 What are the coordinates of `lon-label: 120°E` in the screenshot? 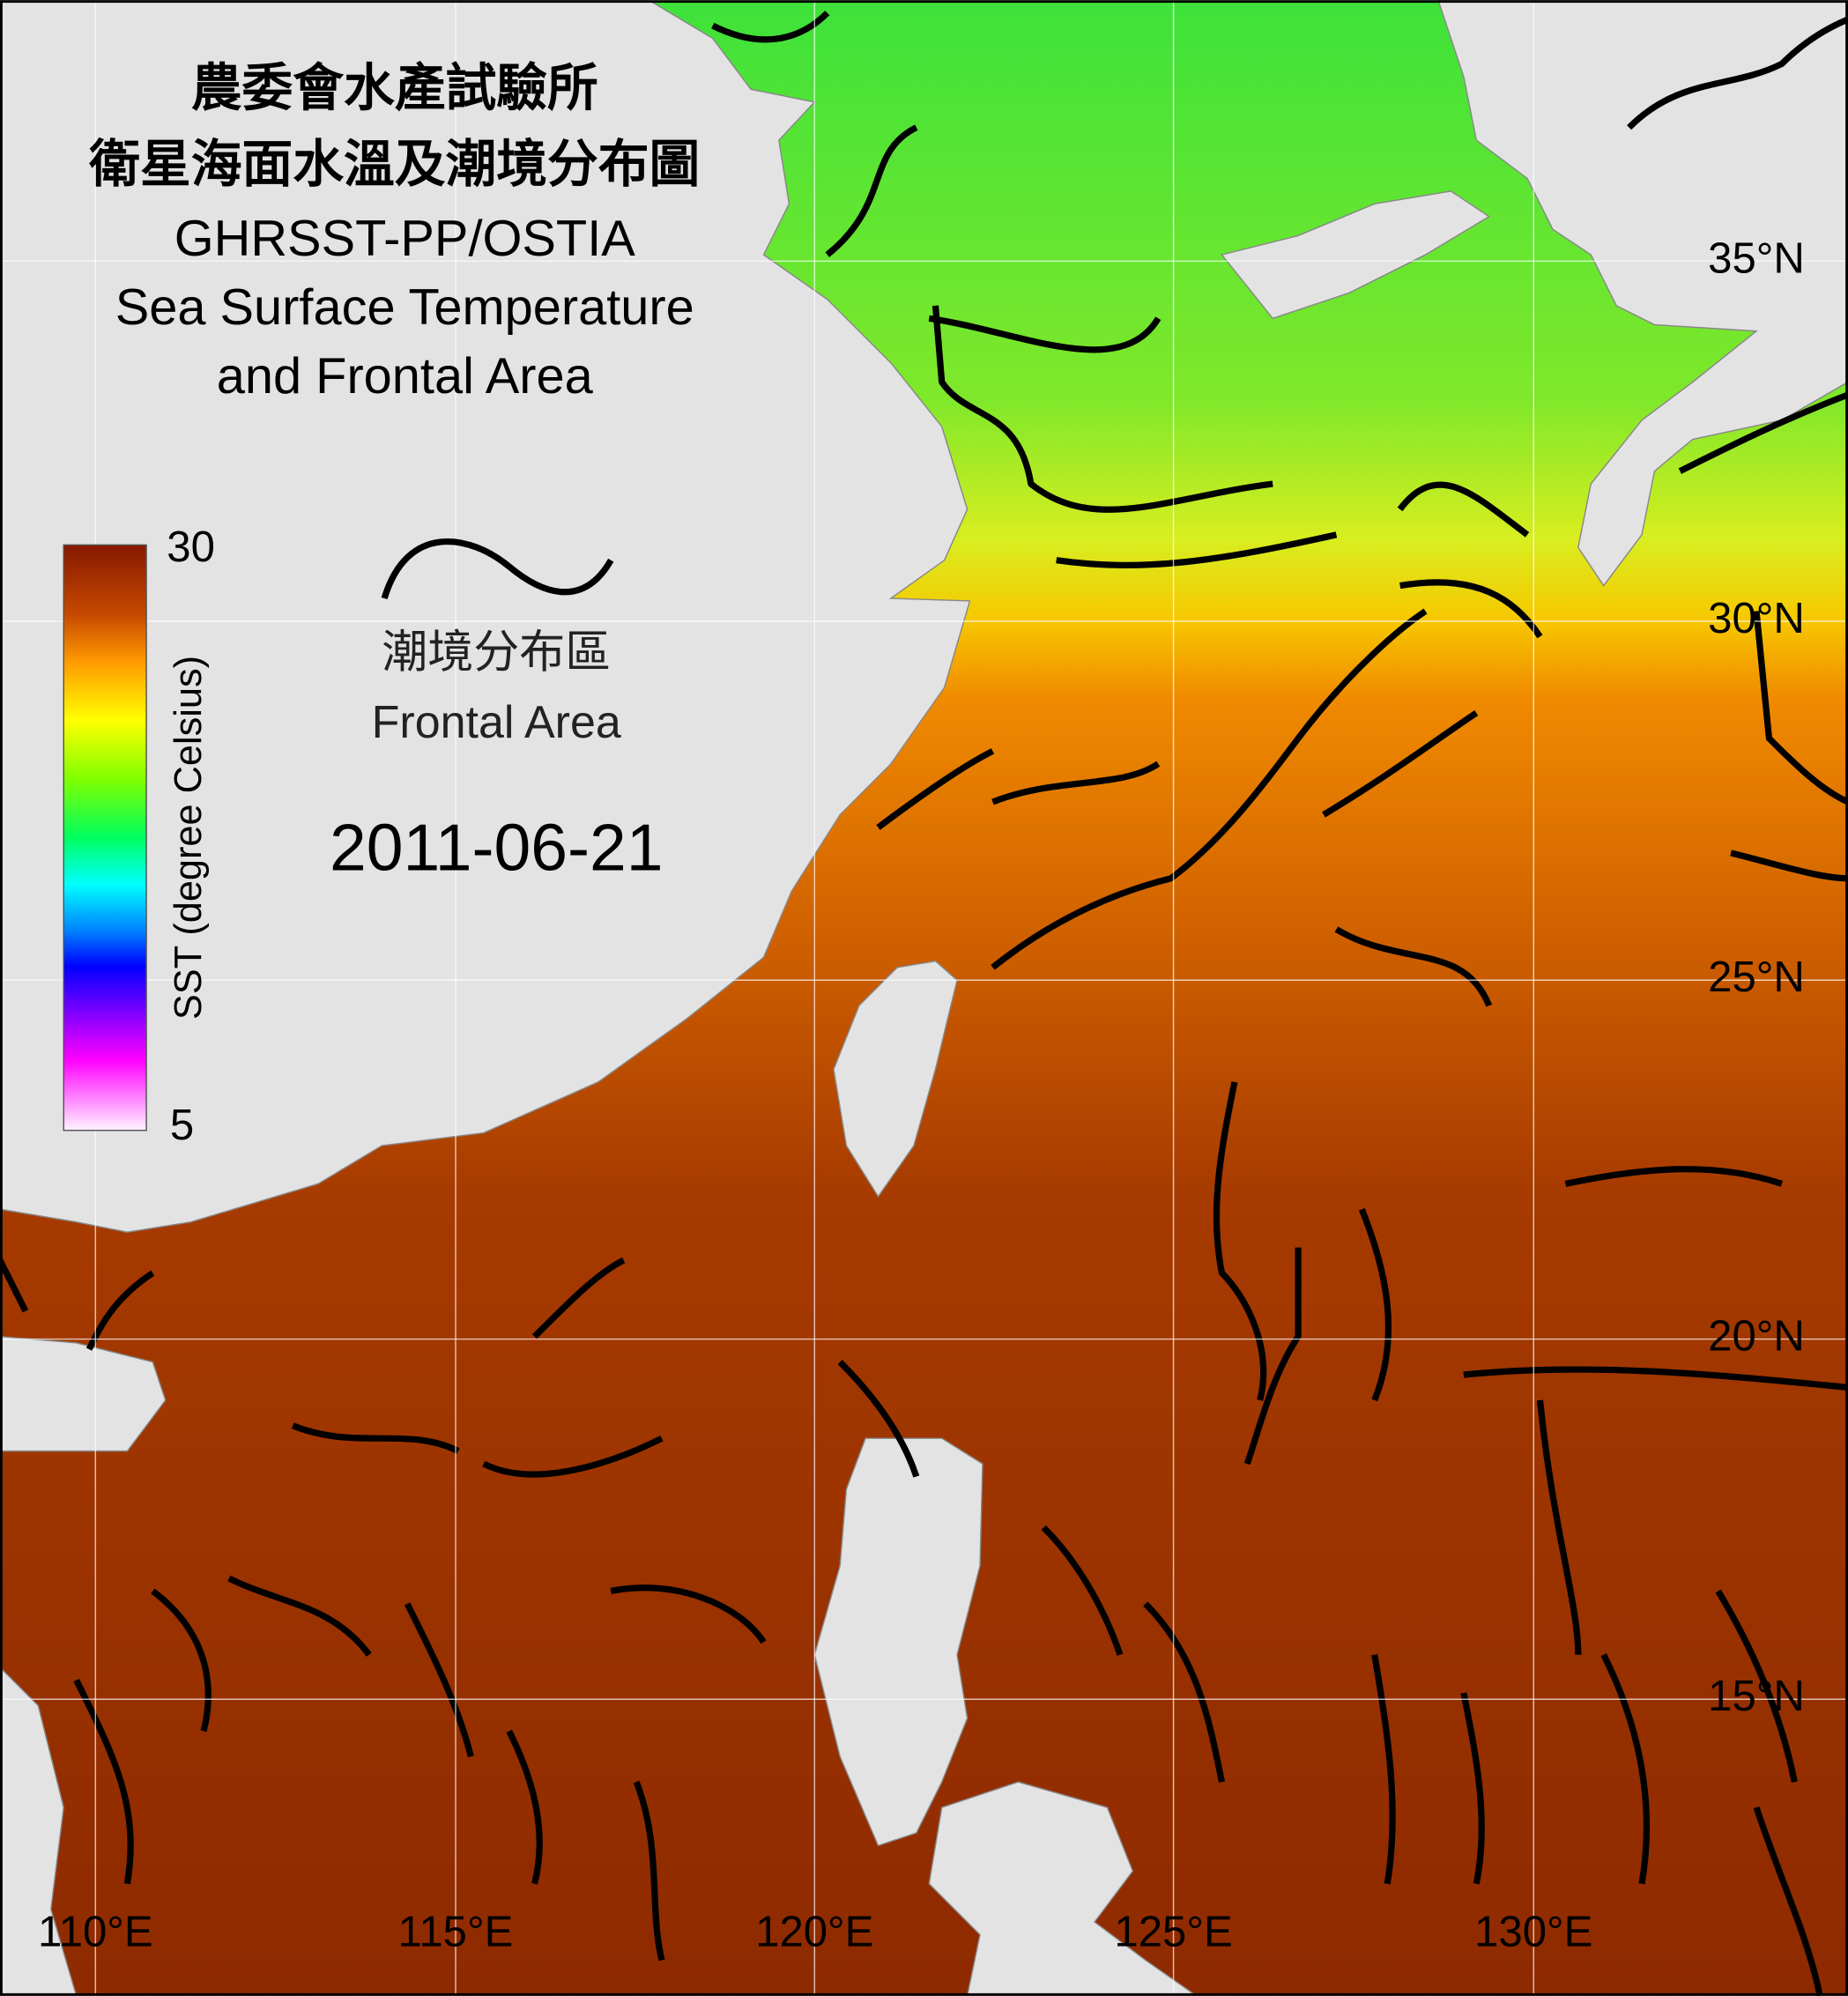 It's located at (814, 1931).